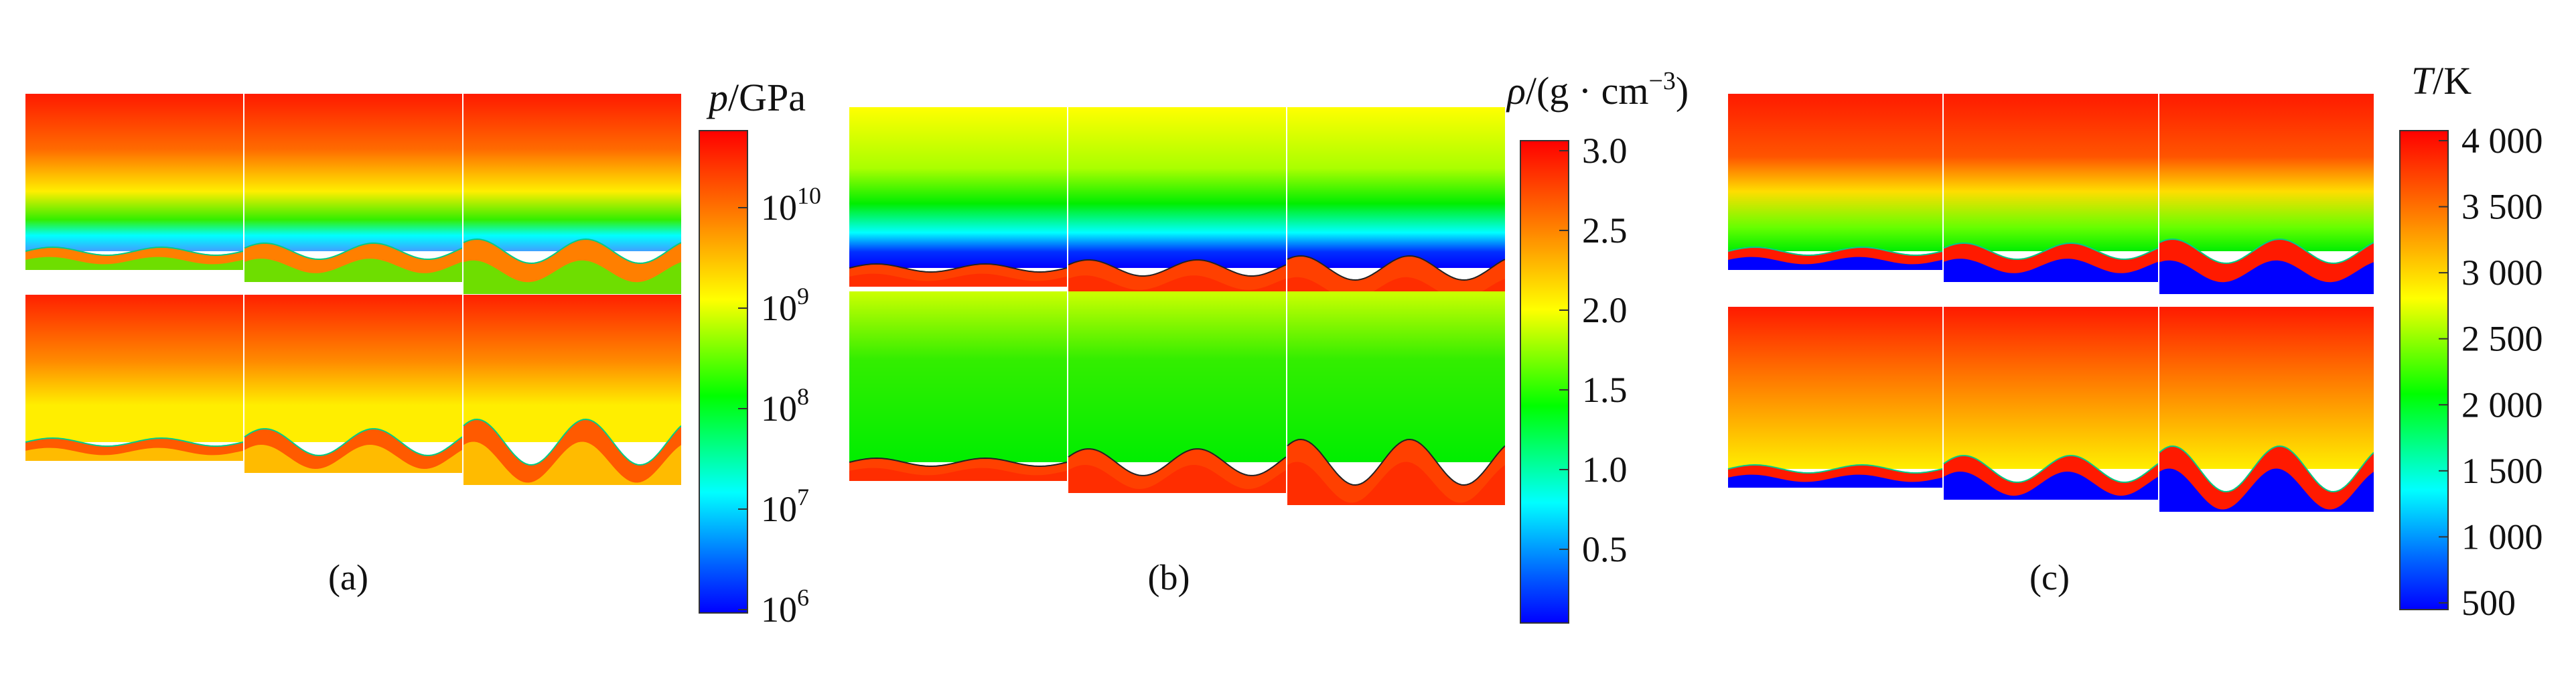 The image size is (2576, 696). I want to click on colorbar-title: ρ/(g · cm−3), so click(1597, 90).